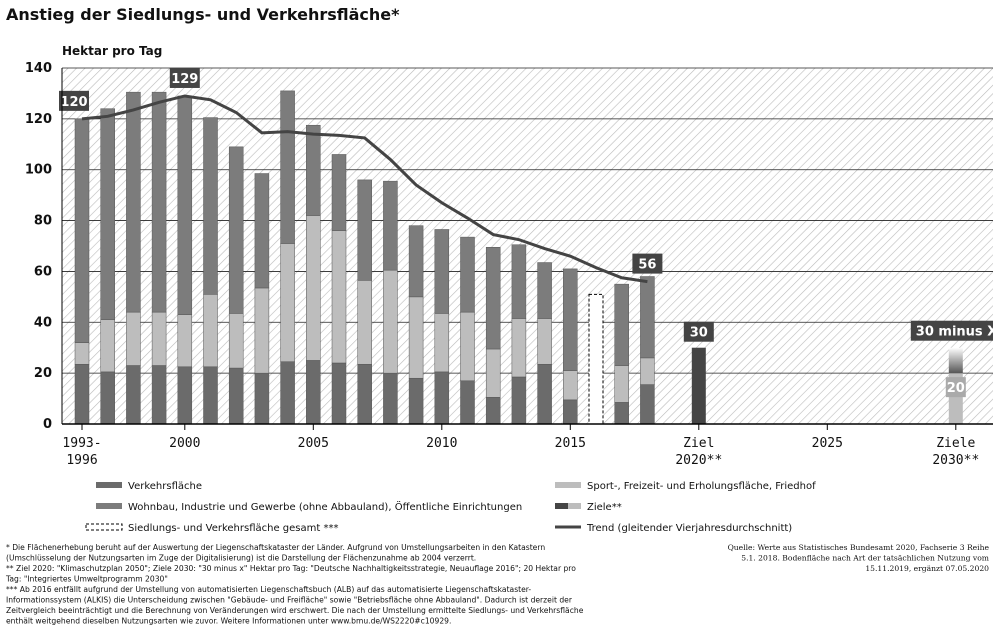 This screenshot has height=636, width=993. Describe the element at coordinates (698, 460) in the screenshot. I see `x-tick-line: 2020**` at that location.